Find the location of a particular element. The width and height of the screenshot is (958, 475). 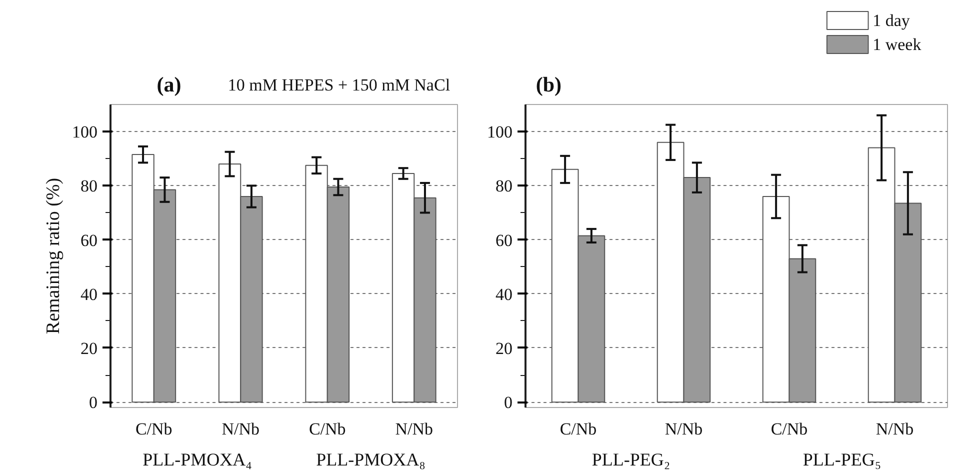

text: PLL-PEG₅ is located at coordinates (842, 460).